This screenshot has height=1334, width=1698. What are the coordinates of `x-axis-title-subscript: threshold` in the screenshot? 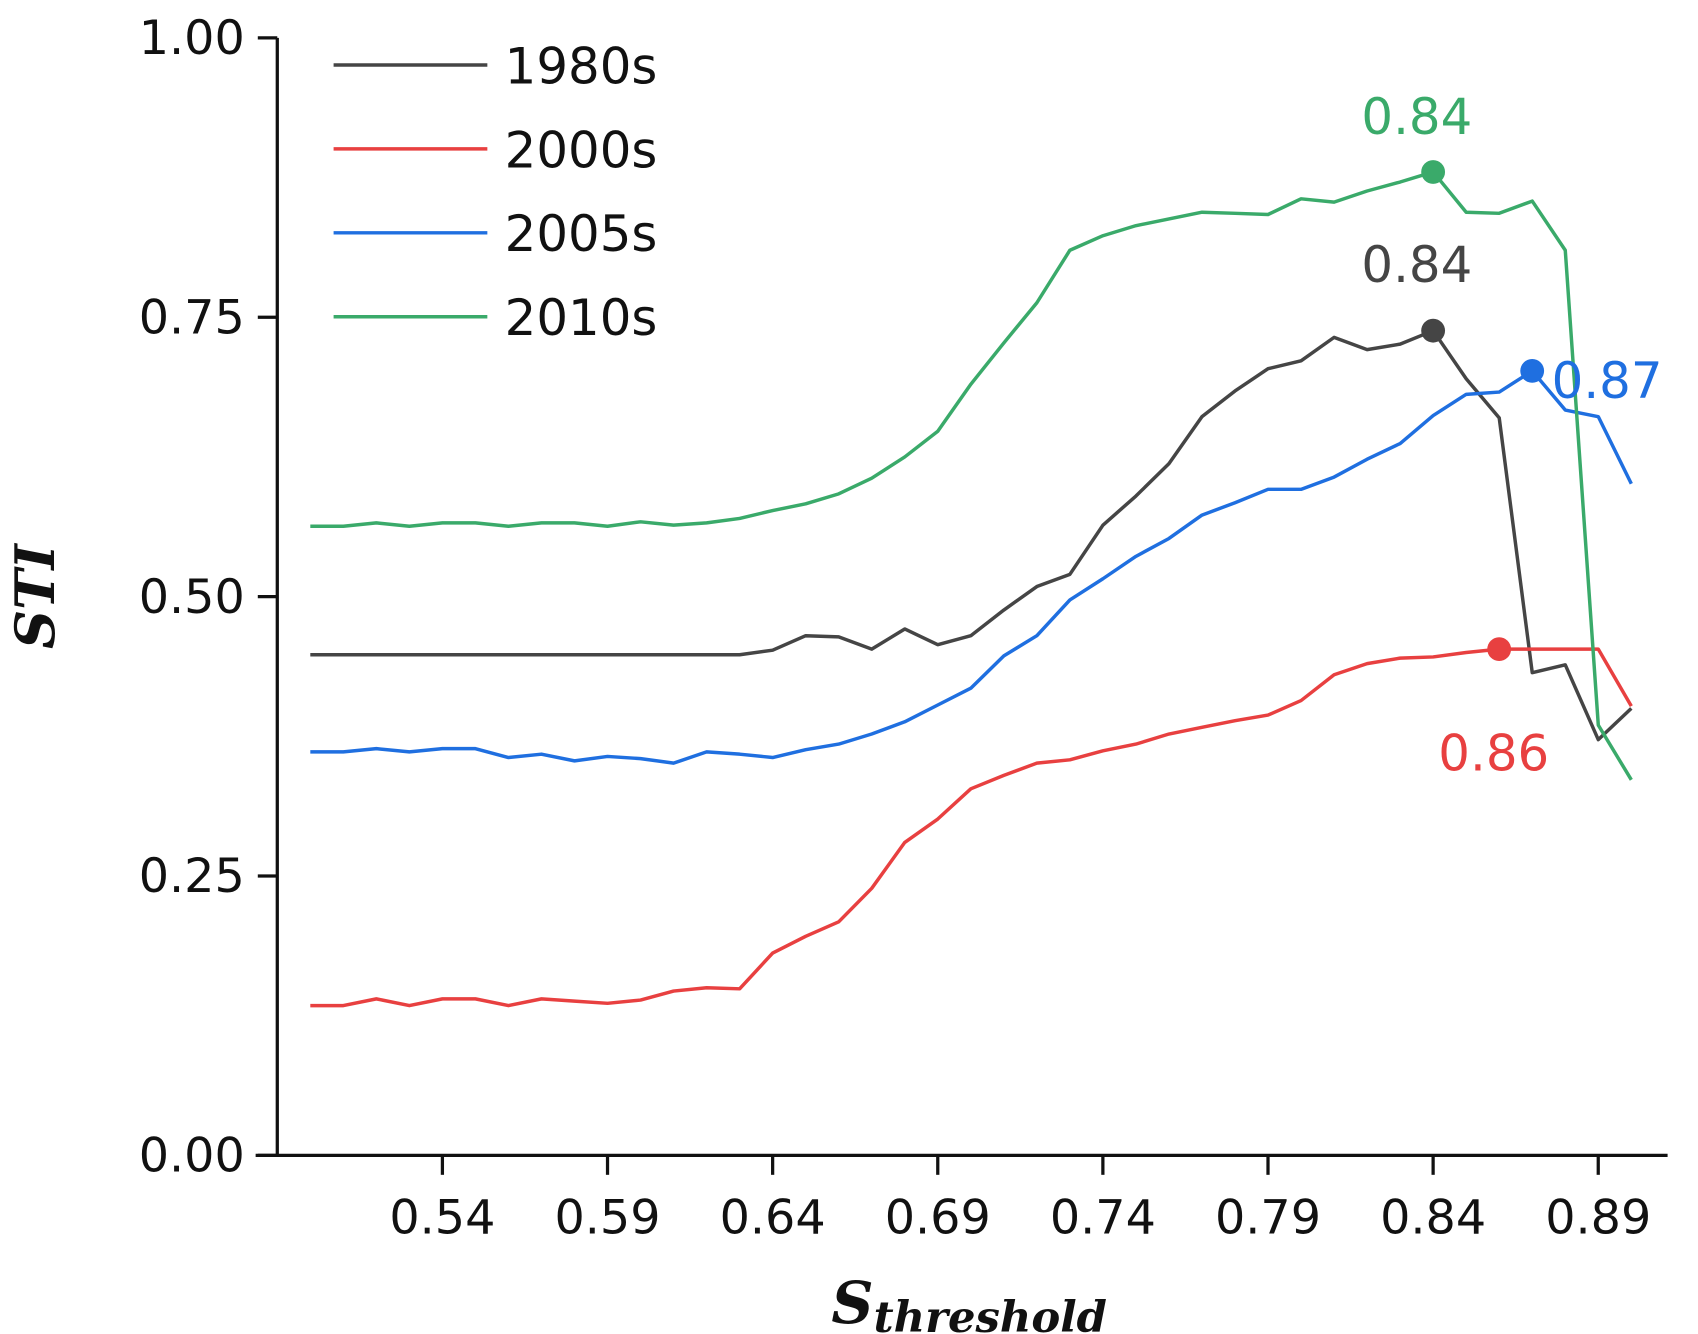 It's located at (990, 1313).